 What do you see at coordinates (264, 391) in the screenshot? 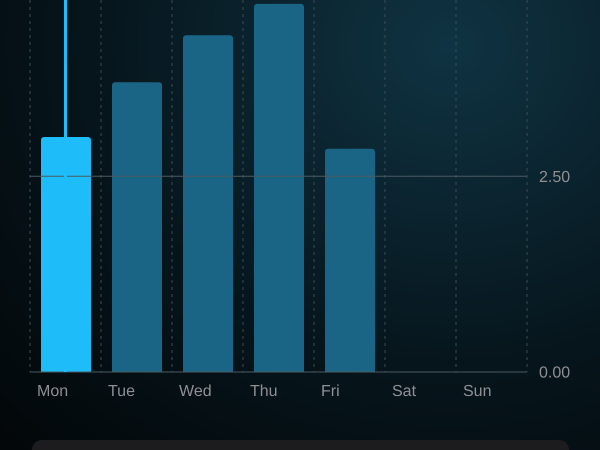
I see `x-tick-label: Thu` at bounding box center [264, 391].